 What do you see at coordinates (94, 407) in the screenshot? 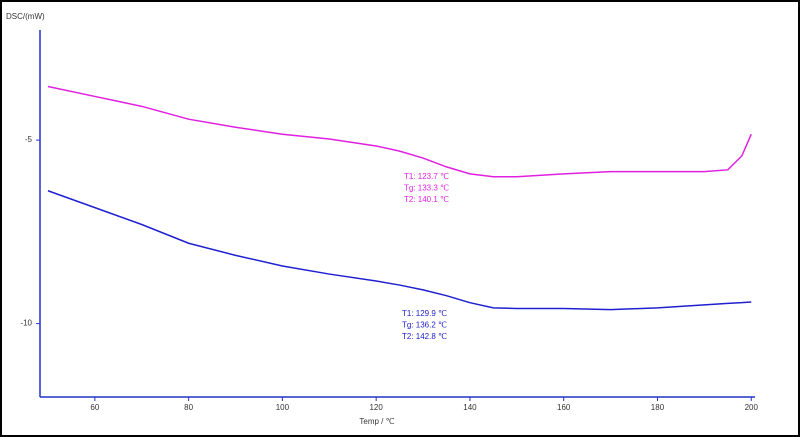
I see `x-tick-label: 60` at bounding box center [94, 407].